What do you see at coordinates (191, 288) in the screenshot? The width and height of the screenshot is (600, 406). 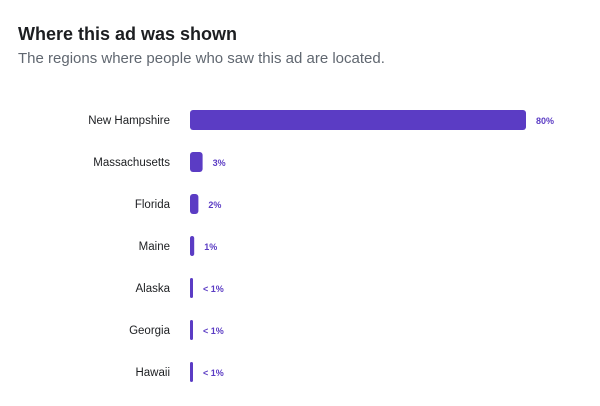 I see `bar-alaska` at bounding box center [191, 288].